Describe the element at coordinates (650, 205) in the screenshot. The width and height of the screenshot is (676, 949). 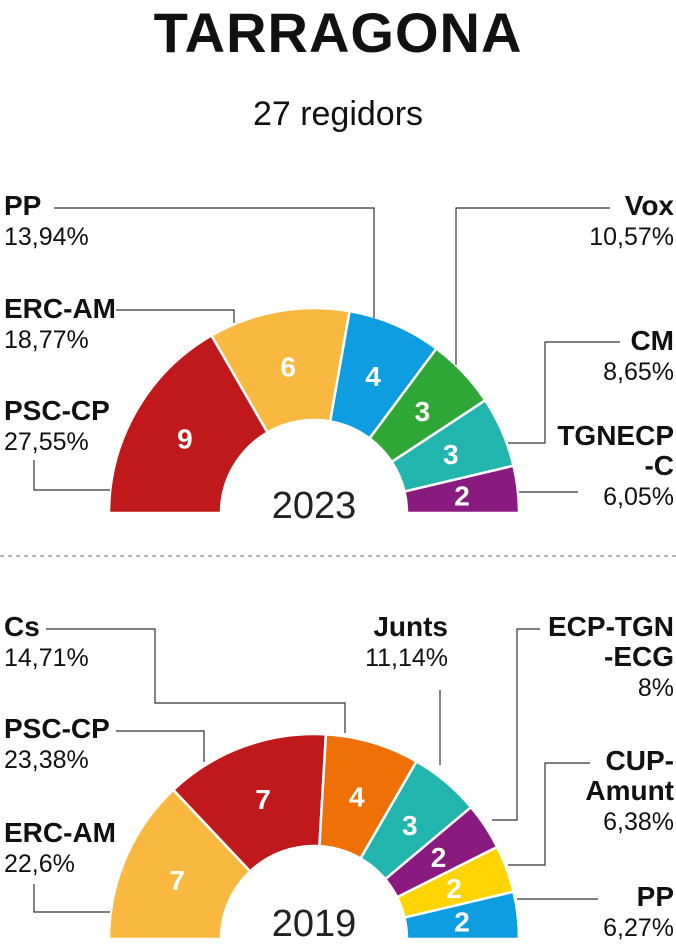
I see `party-name-label: Vox` at that location.